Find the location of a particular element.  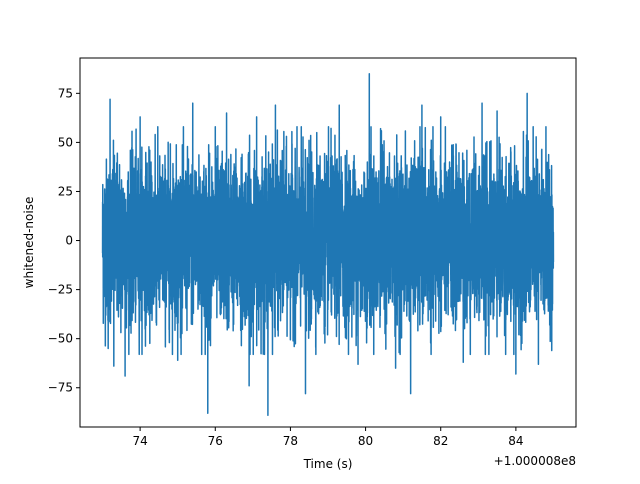

y-tick-label: 75 is located at coordinates (65, 93).